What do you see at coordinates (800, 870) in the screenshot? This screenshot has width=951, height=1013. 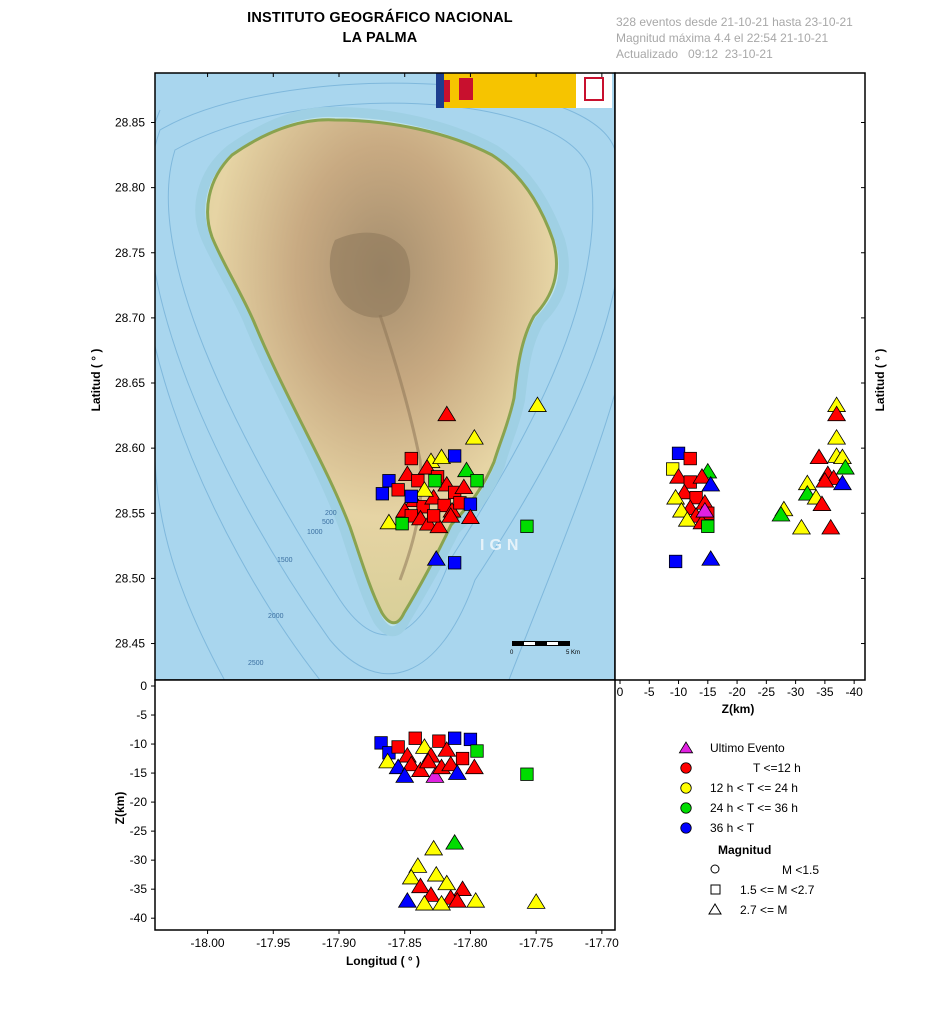 I see `magnitude-label: M <1.5` at bounding box center [800, 870].